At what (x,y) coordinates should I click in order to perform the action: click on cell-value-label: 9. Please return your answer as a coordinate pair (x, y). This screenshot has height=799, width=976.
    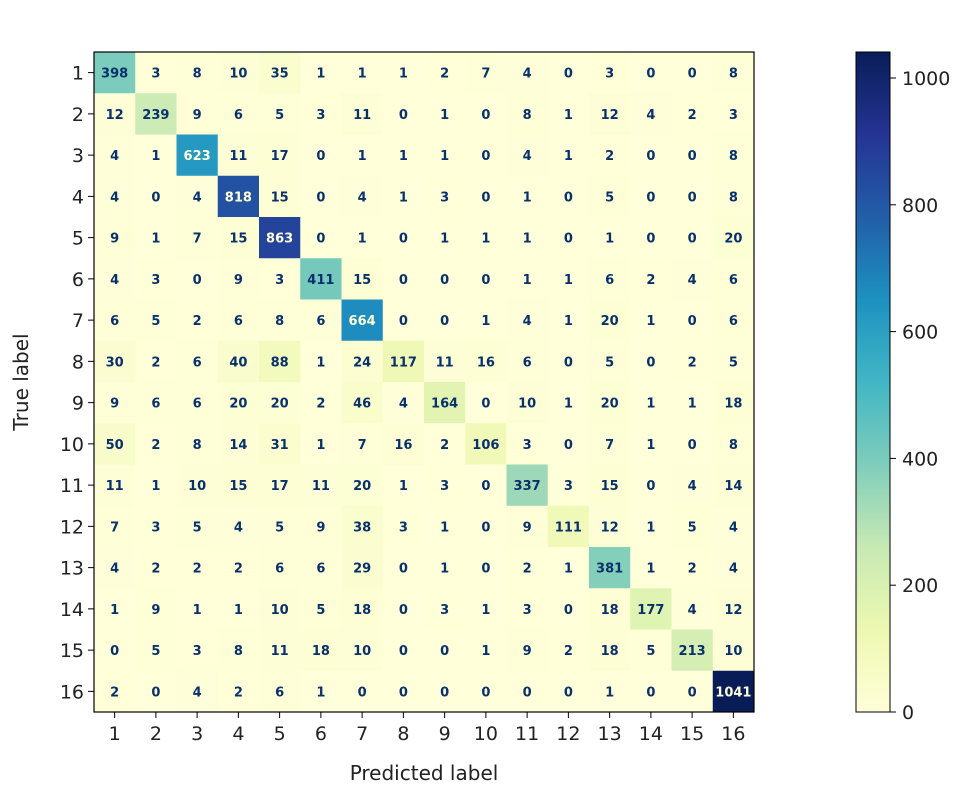
    Looking at the image, I should click on (114, 404).